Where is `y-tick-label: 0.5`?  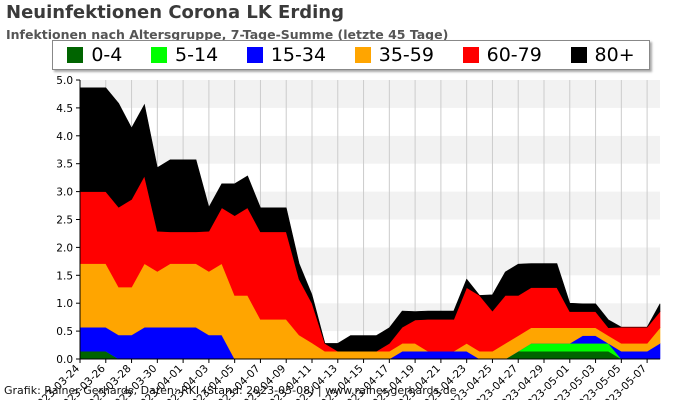
y-tick-label: 0.5 is located at coordinates (64, 332).